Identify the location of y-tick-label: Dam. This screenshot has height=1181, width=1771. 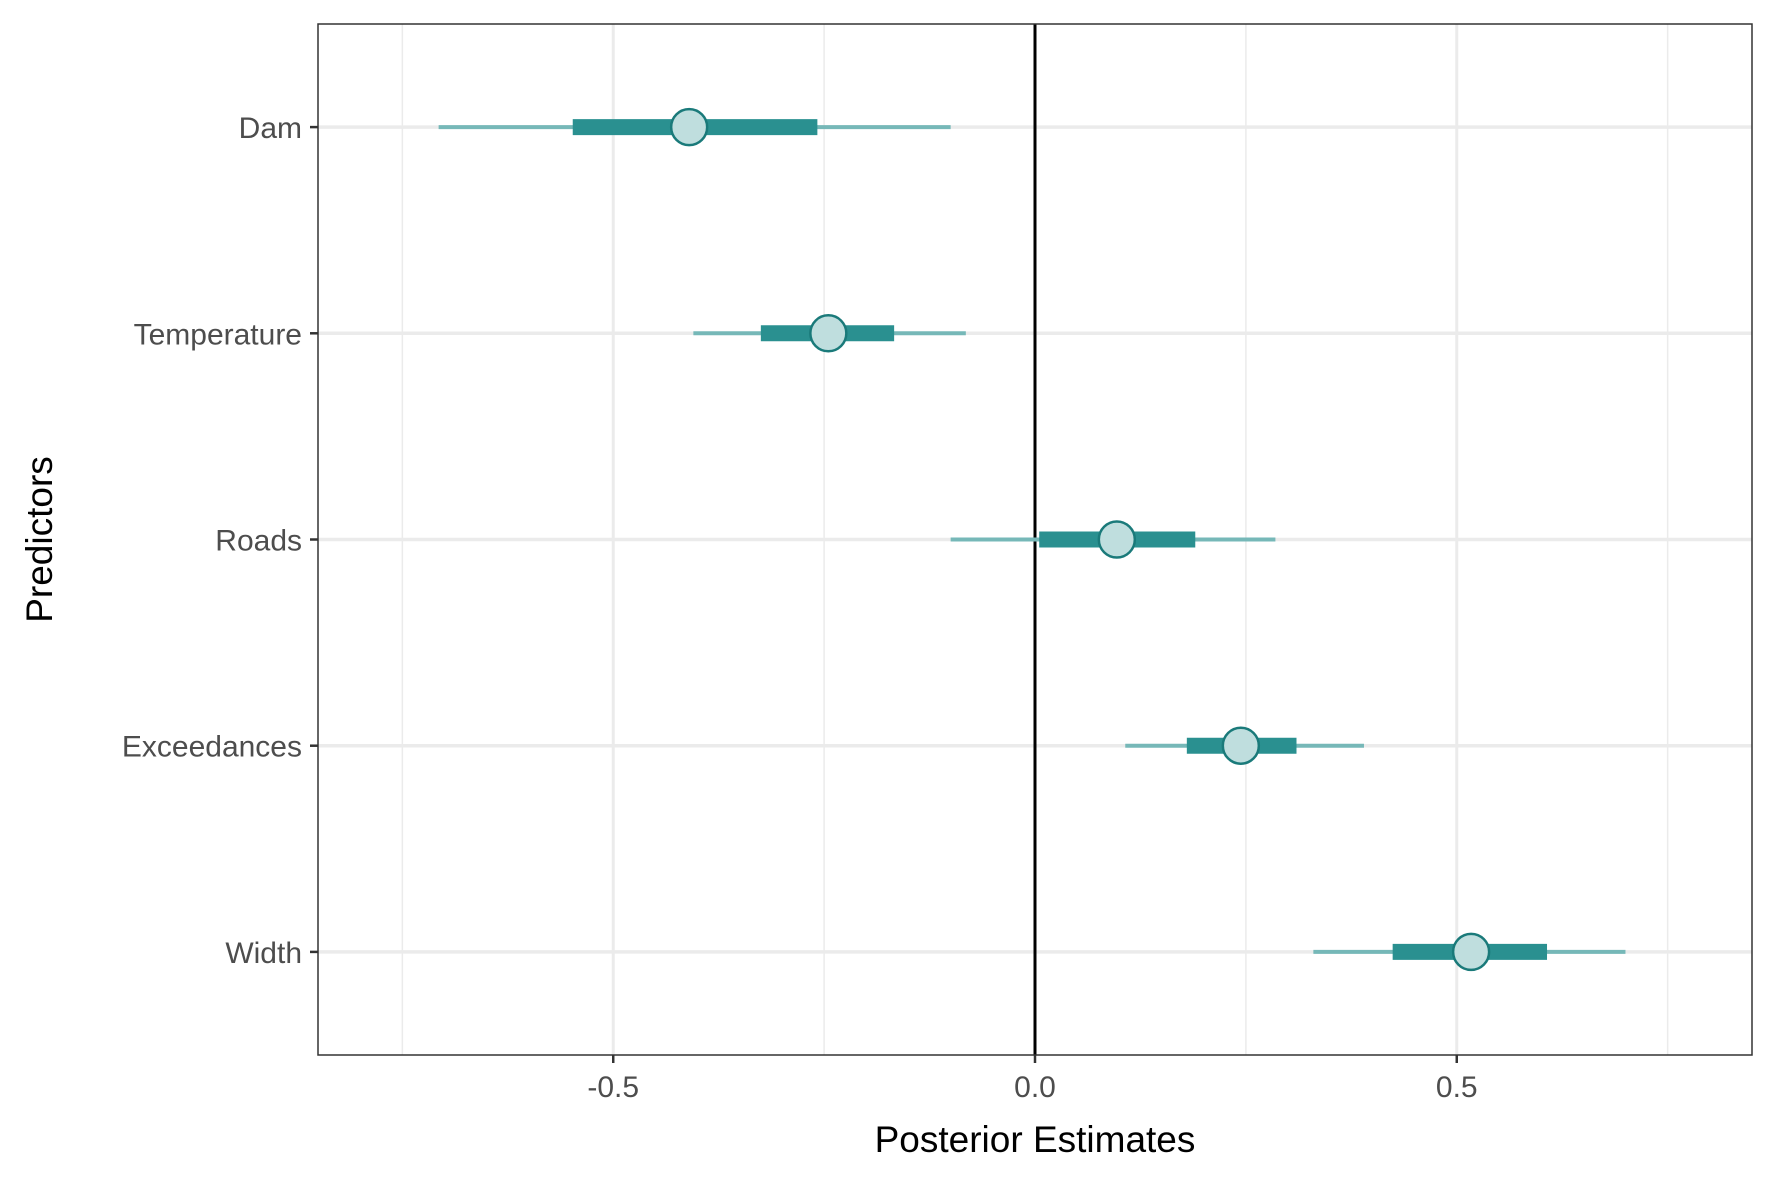
(270, 128).